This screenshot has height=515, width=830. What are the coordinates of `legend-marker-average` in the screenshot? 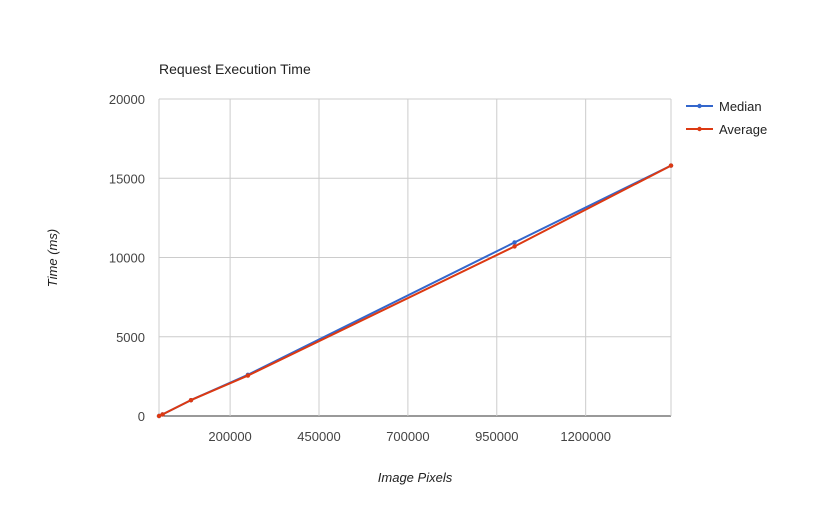 It's located at (699, 129).